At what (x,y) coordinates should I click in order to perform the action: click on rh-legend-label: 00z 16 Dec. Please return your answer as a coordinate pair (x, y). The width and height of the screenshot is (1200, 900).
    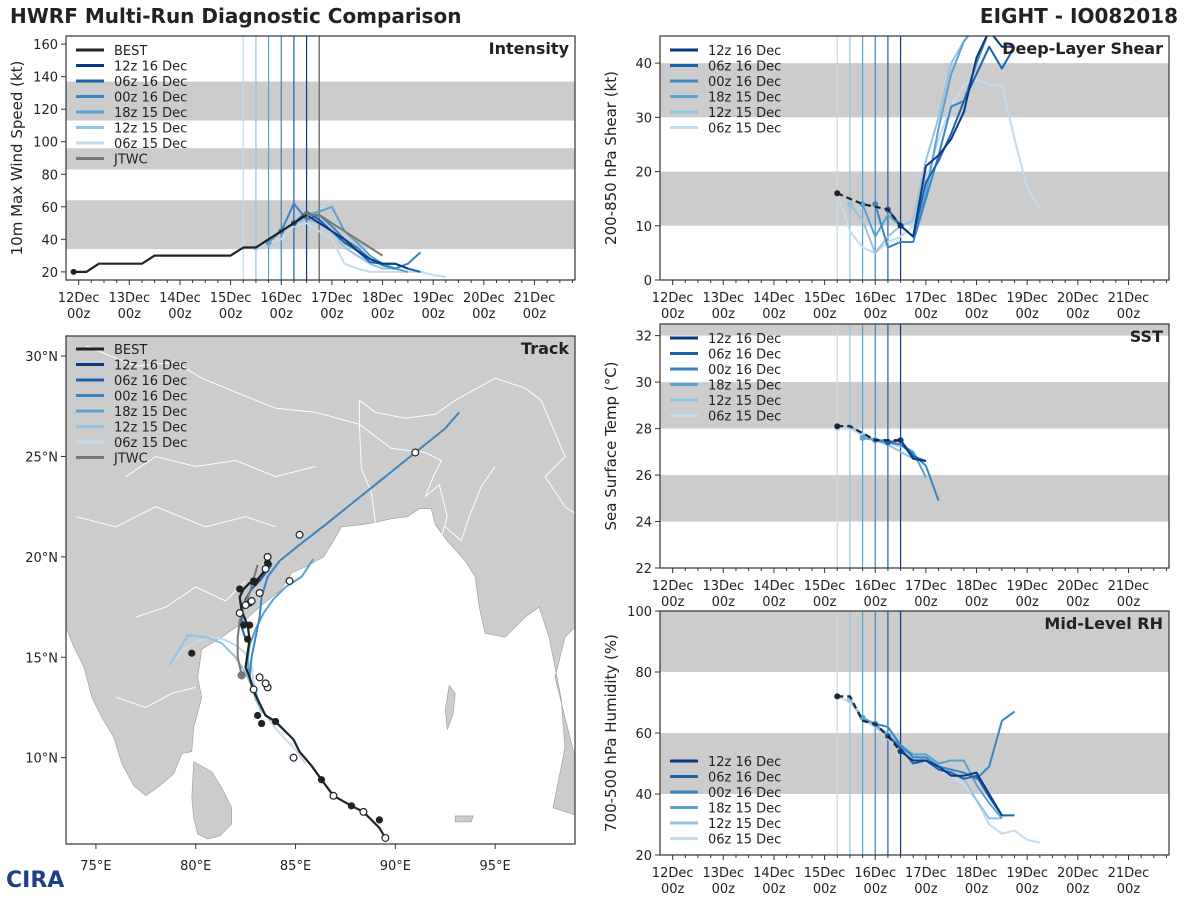
    Looking at the image, I should click on (744, 793).